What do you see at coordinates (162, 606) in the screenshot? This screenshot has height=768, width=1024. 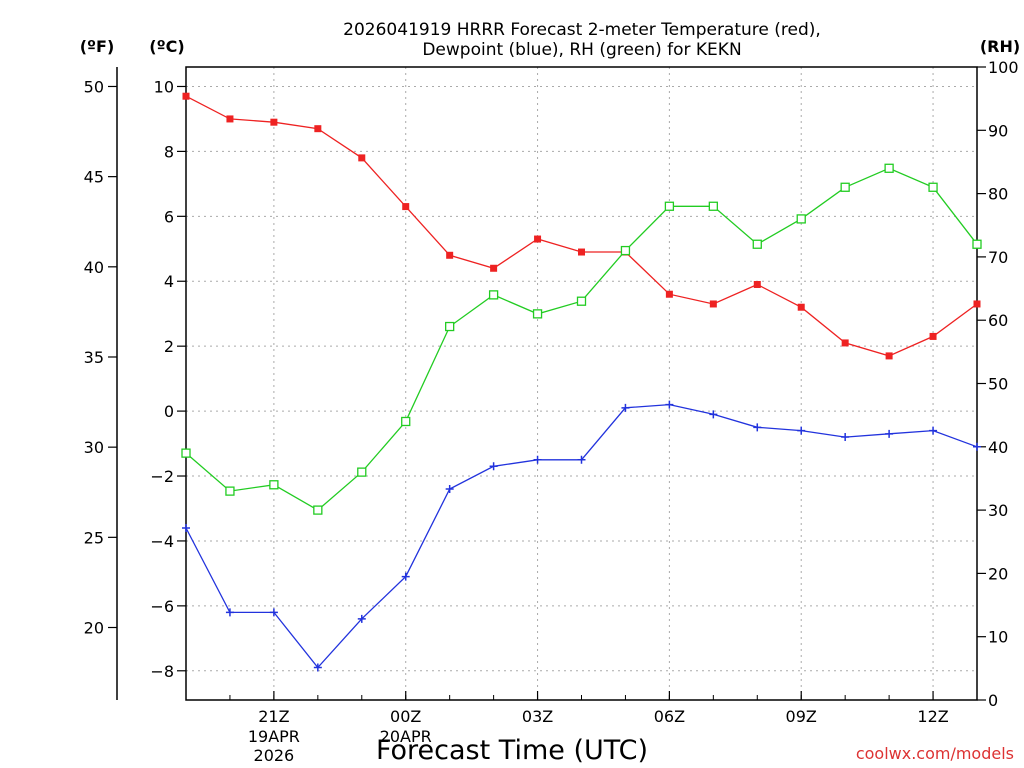 I see `celsius-tick-label: −6` at bounding box center [162, 606].